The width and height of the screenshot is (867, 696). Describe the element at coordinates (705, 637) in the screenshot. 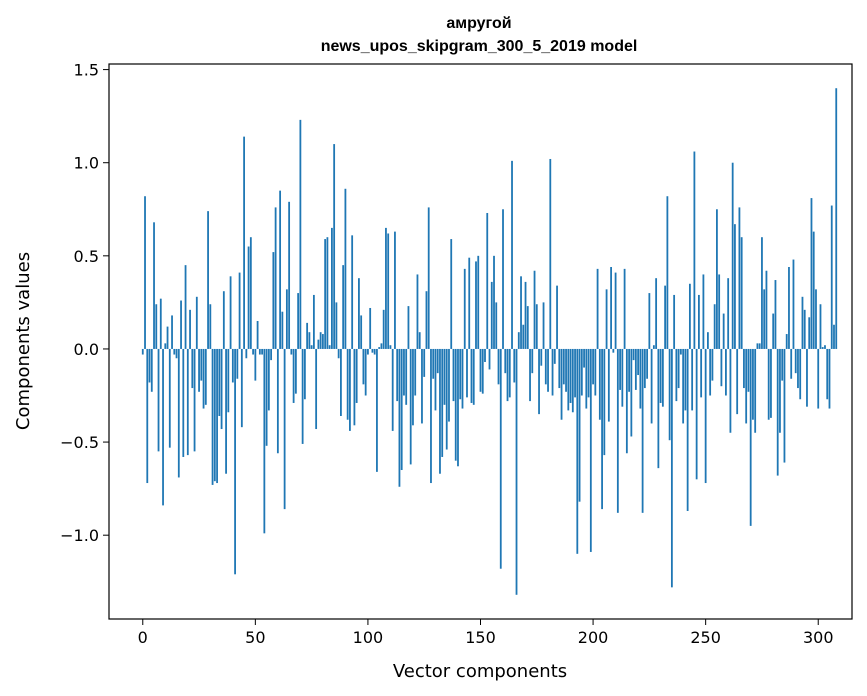

I see `x-tick-label: 250` at that location.